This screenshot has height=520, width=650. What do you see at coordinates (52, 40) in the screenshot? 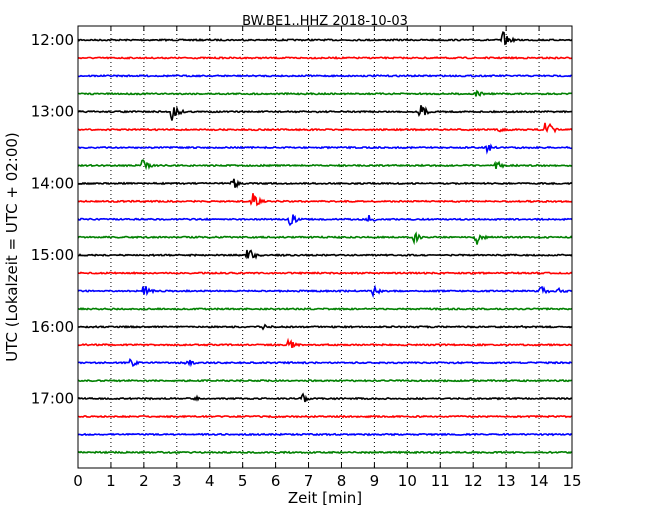
I see `y-tick-label: 12:00` at bounding box center [52, 40].